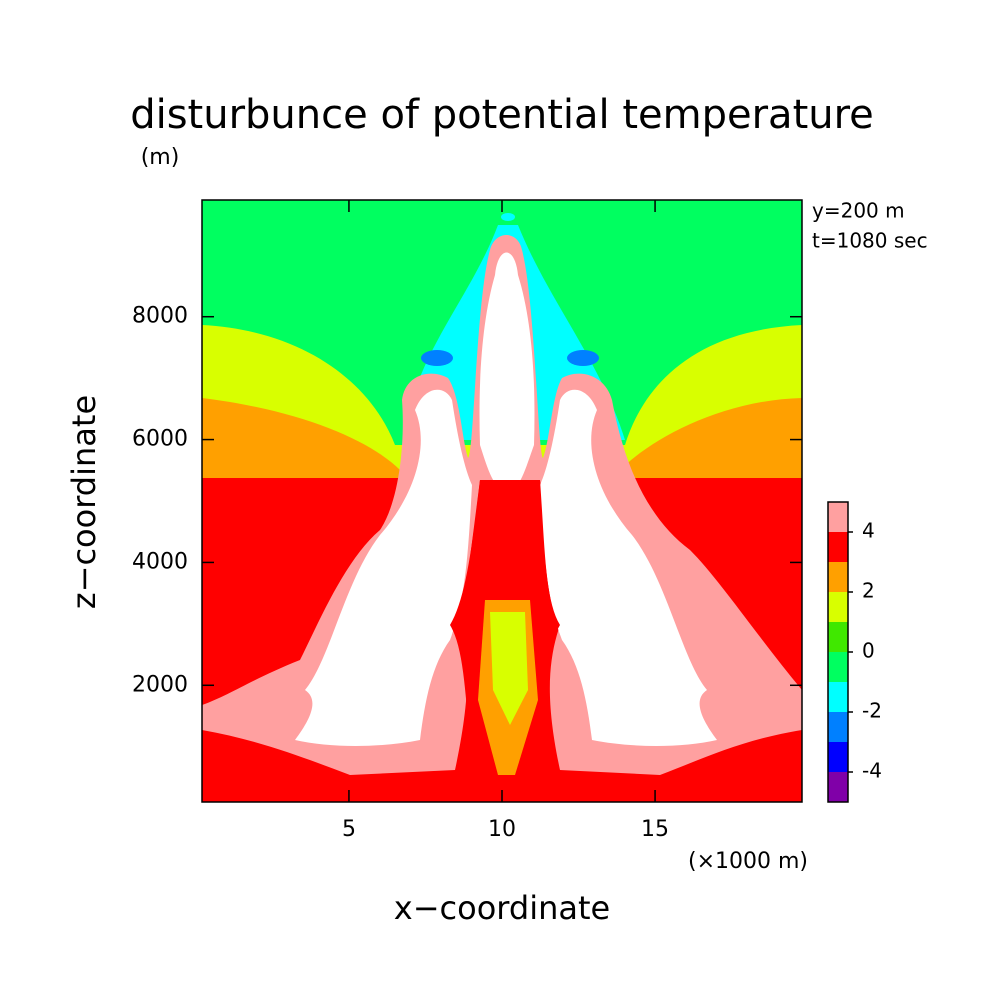 This screenshot has width=1004, height=1004. What do you see at coordinates (502, 829) in the screenshot?
I see `x-tick-label: 10` at bounding box center [502, 829].